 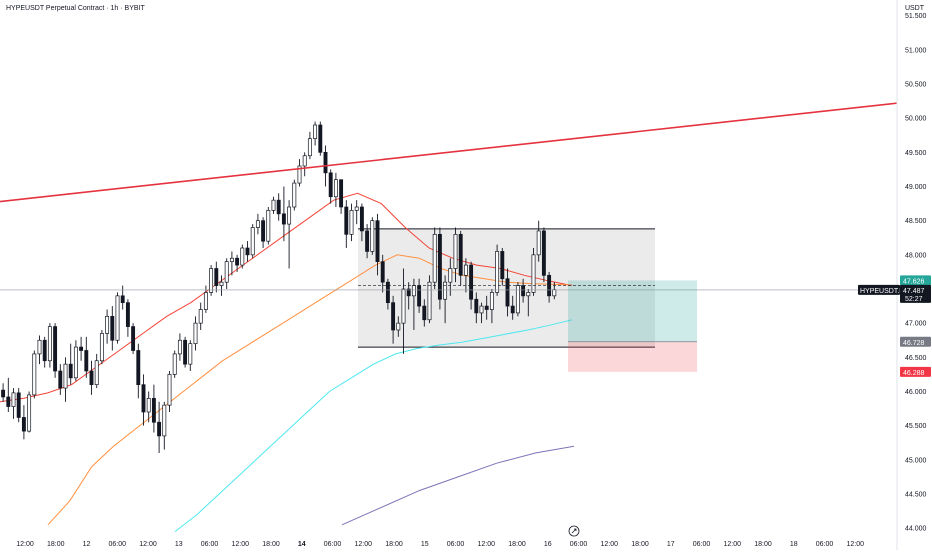 What do you see at coordinates (632, 311) in the screenshot?
I see `profit-zone` at bounding box center [632, 311].